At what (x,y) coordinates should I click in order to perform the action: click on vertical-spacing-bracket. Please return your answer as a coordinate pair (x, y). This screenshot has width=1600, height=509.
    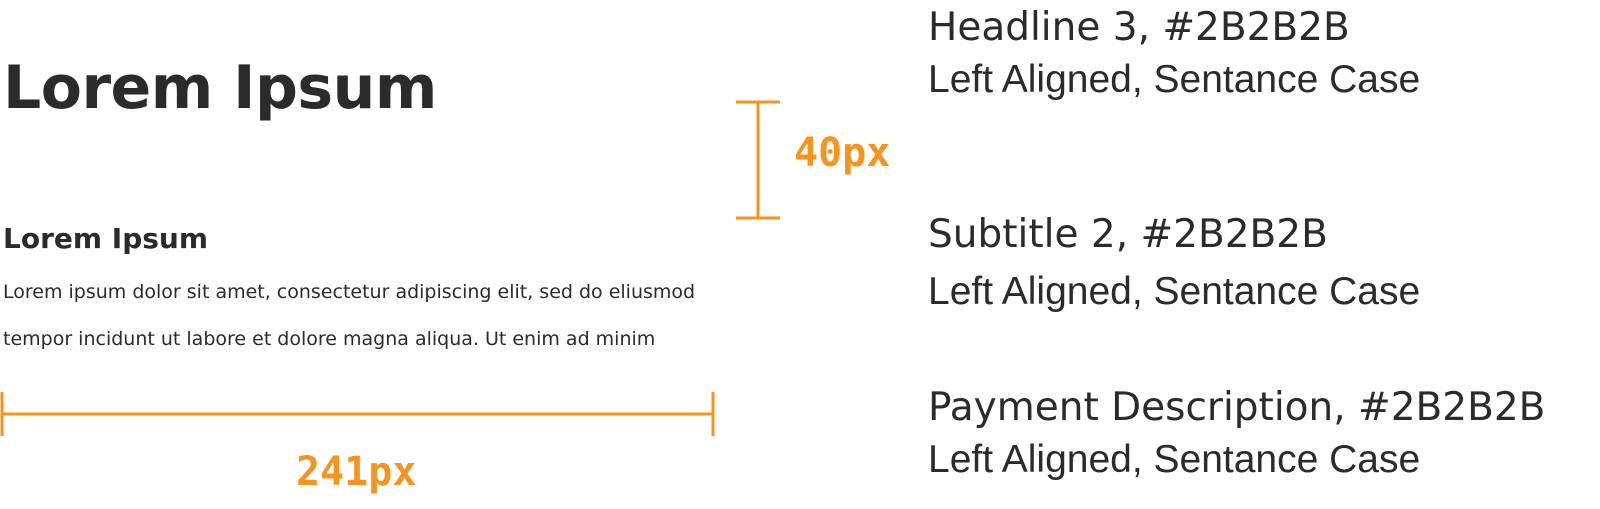
    Looking at the image, I should click on (758, 160).